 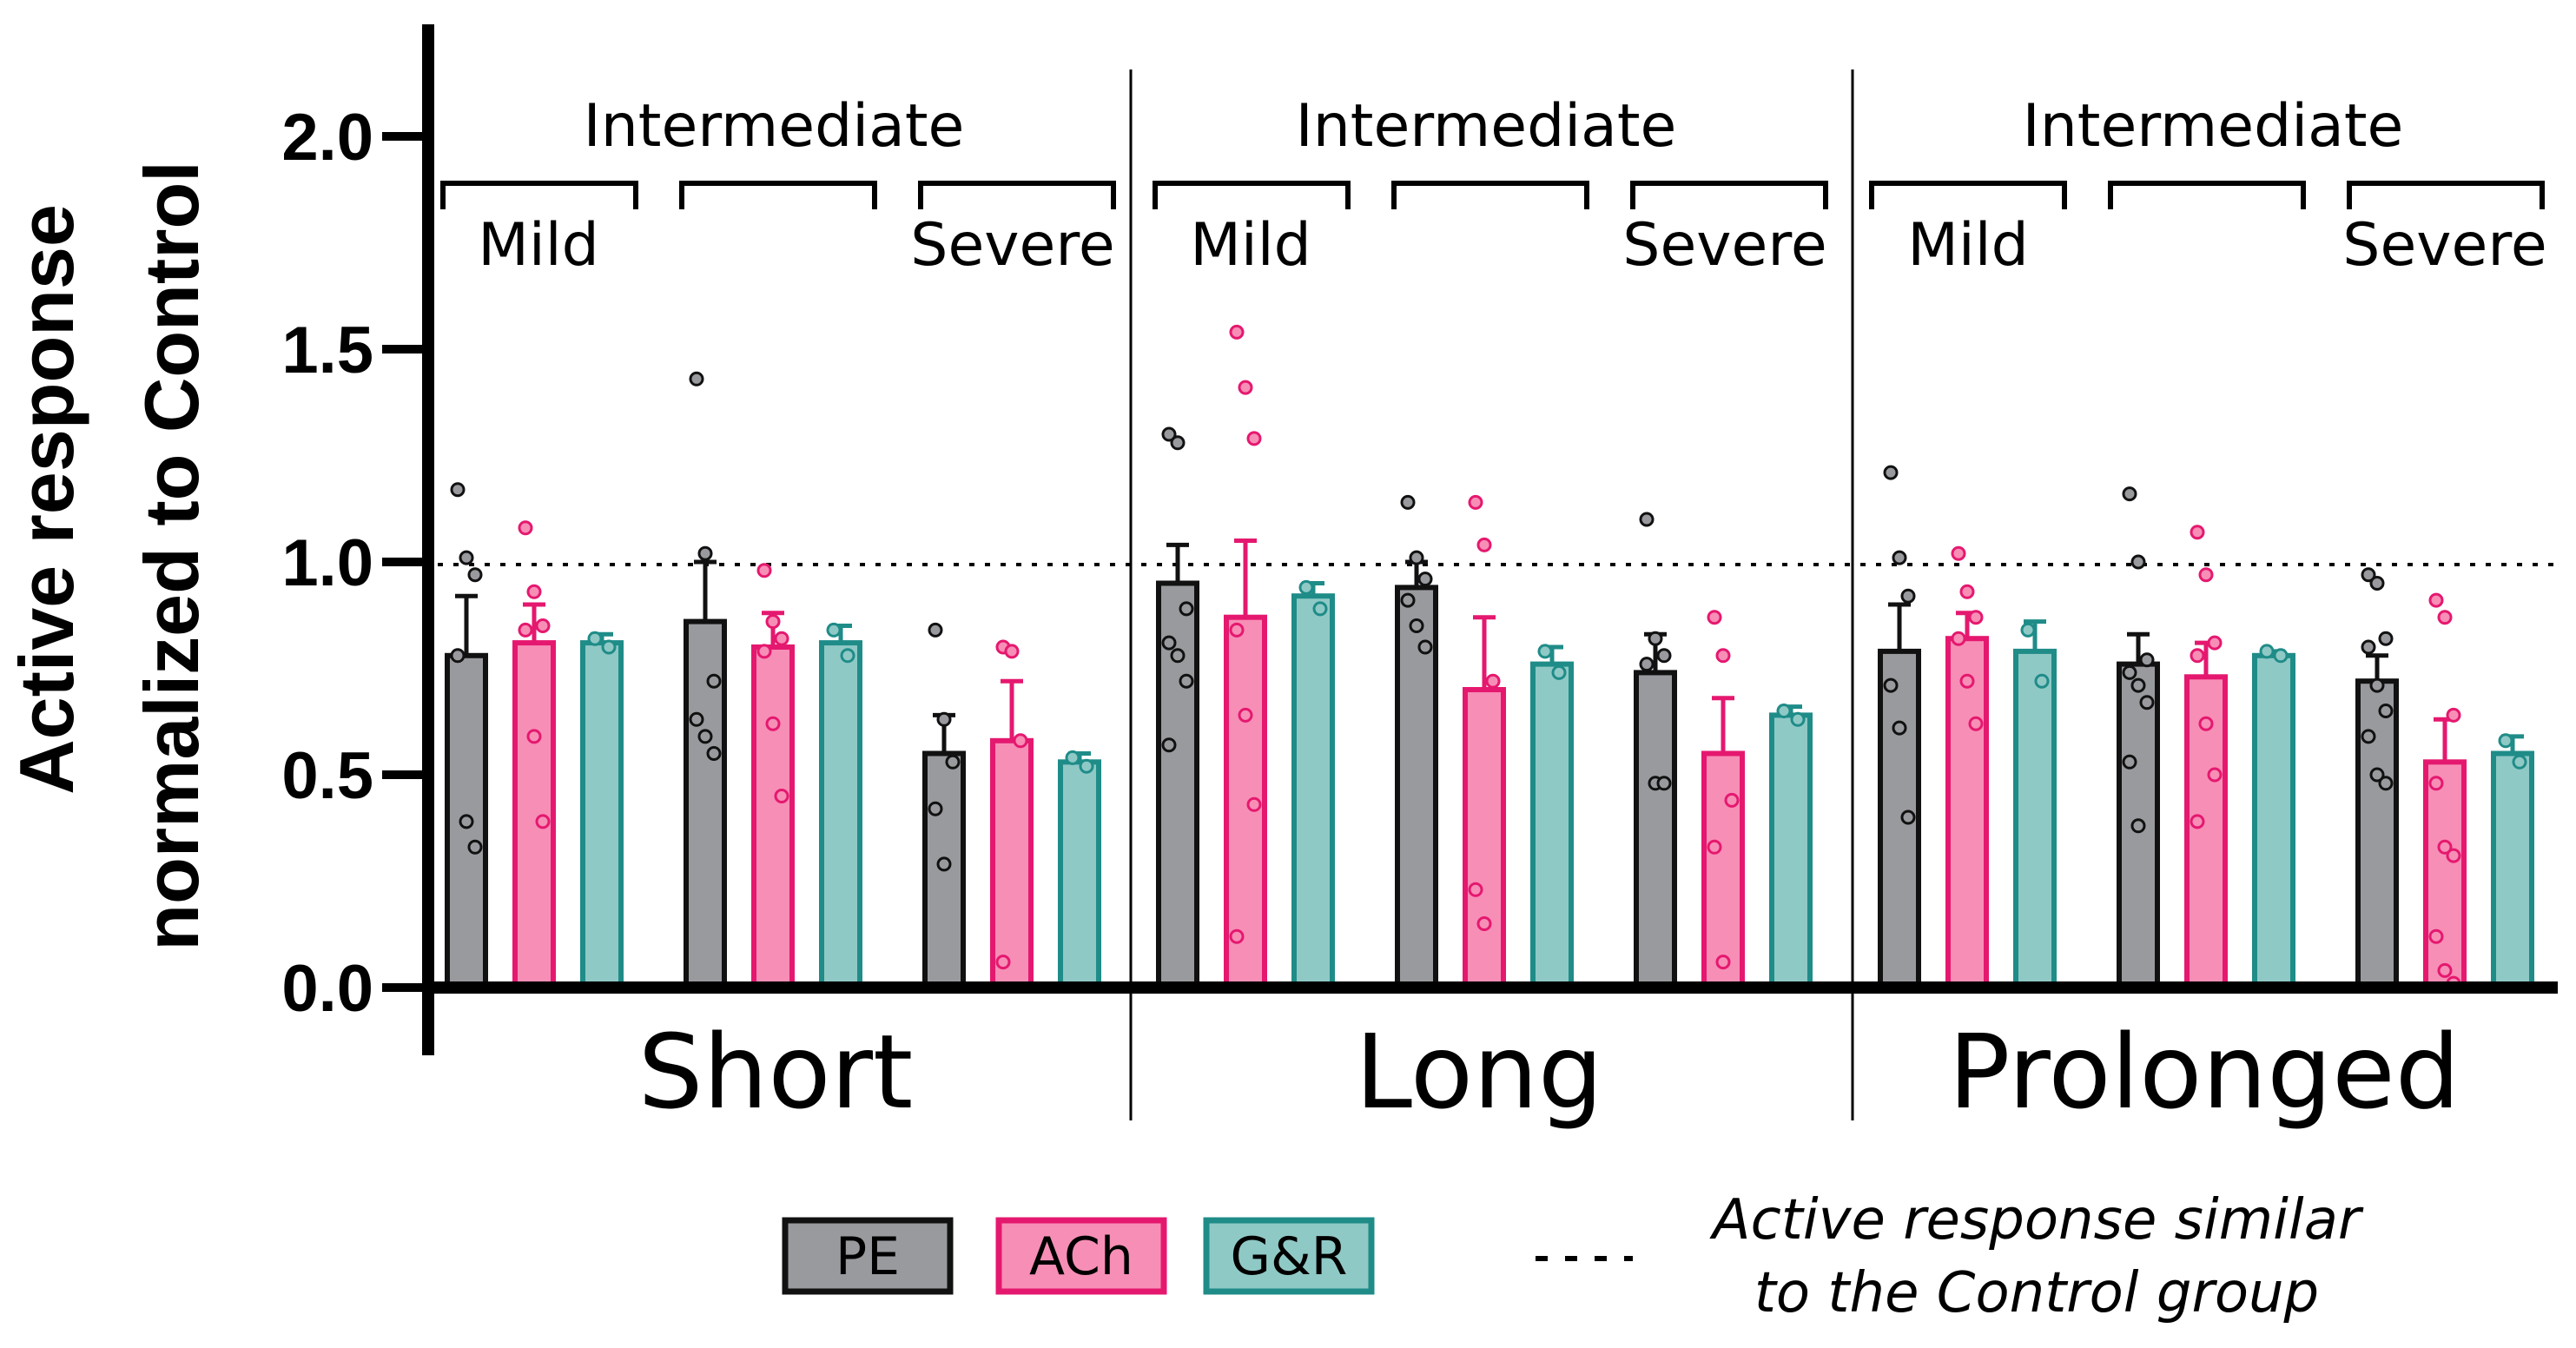 I want to click on y-axis-title-line2: normalized to Control, so click(x=172, y=555).